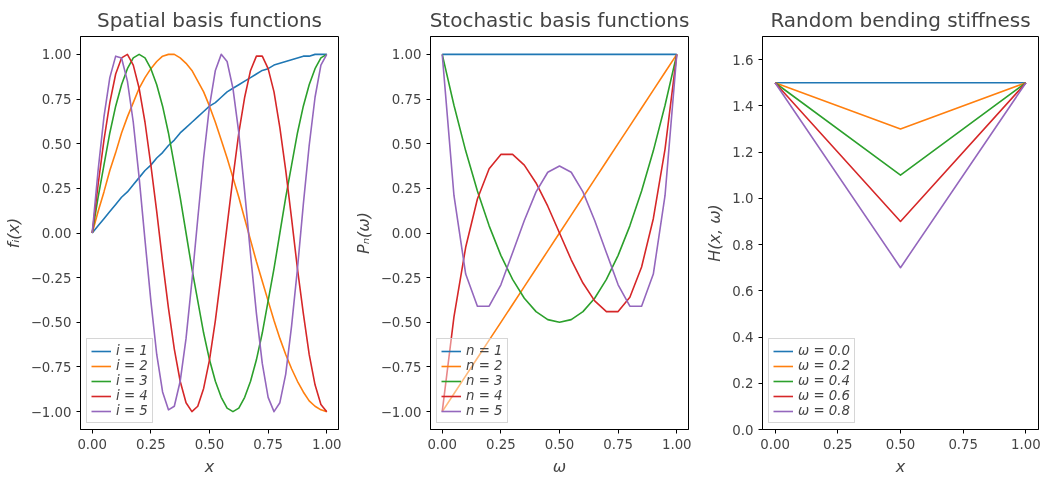 The image size is (1052, 483). Describe the element at coordinates (132, 395) in the screenshot. I see `legend-label: i = 4` at that location.